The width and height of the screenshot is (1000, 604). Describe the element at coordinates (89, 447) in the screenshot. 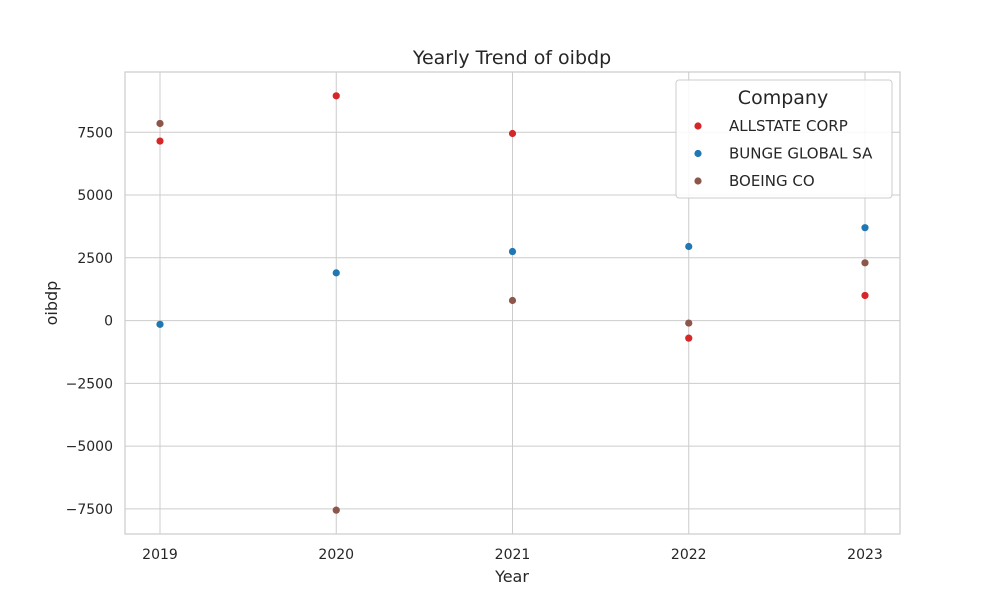

I see `y-tick-label: −5000` at that location.